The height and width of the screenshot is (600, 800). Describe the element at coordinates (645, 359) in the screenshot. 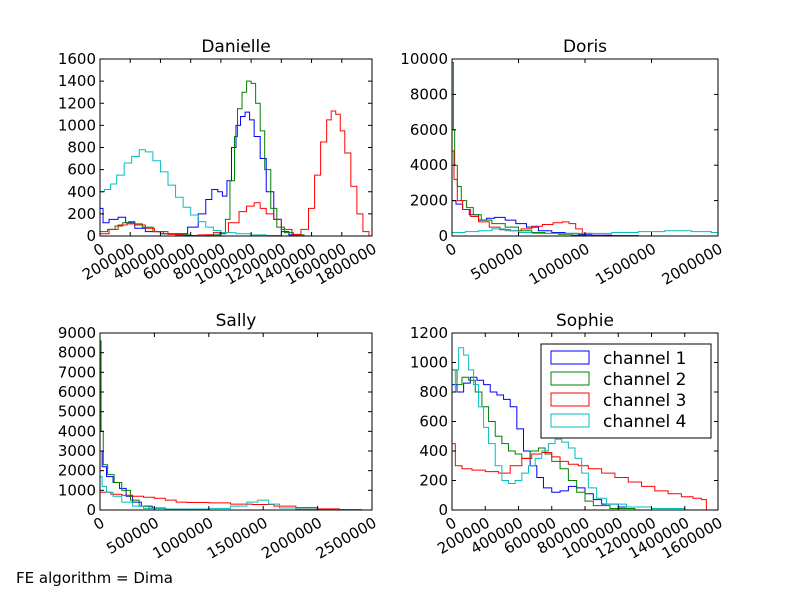

I see `legend-label-1: channel 1` at that location.